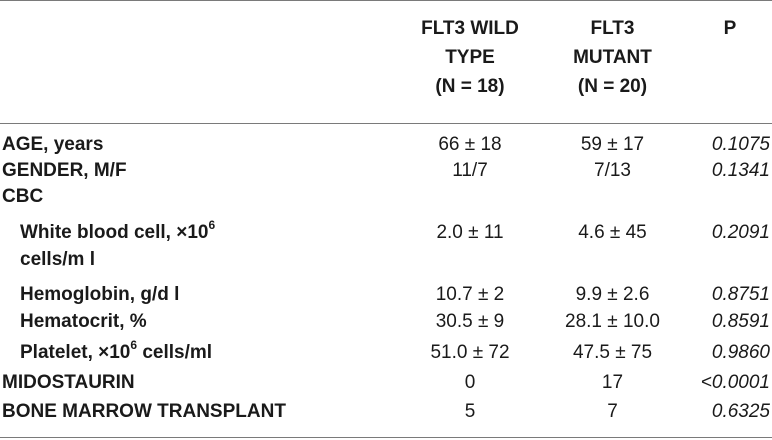 This screenshot has height=440, width=772. I want to click on cell-wild-type: 2.0 ± 11, so click(470, 232).